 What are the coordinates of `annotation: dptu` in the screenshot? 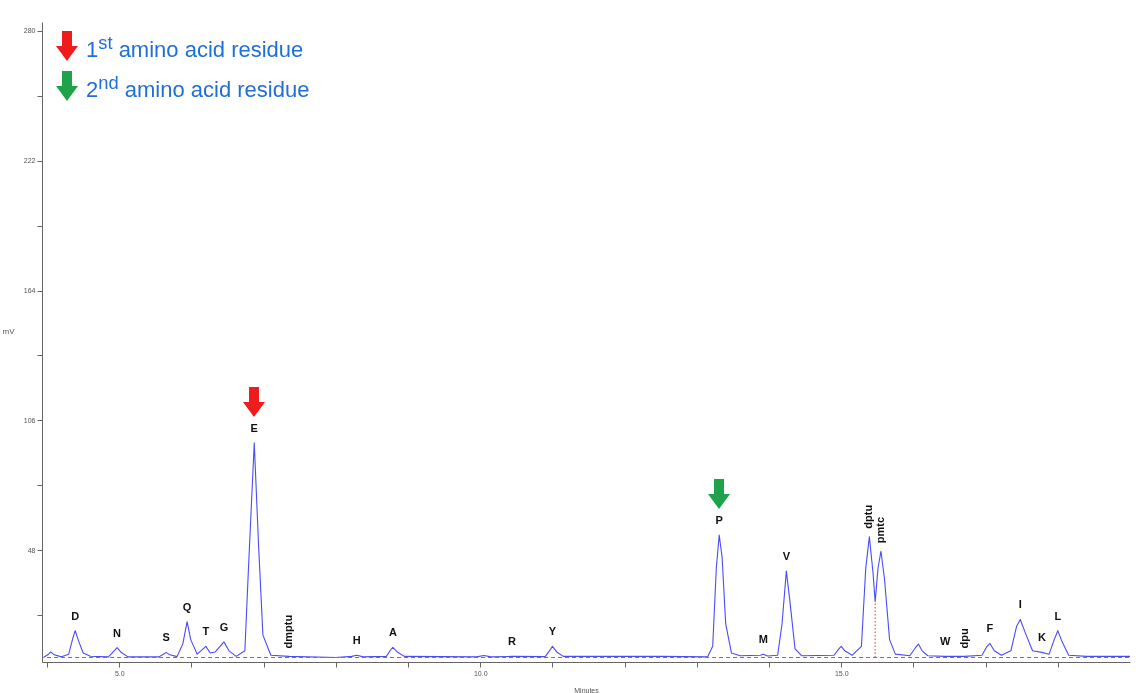 It's located at (868, 516).